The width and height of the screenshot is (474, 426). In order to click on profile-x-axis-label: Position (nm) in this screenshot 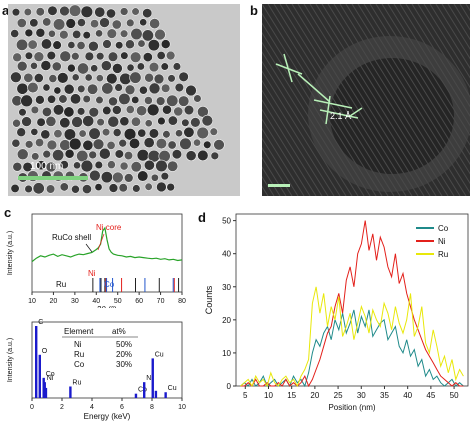, I will do `click(351, 407)`.